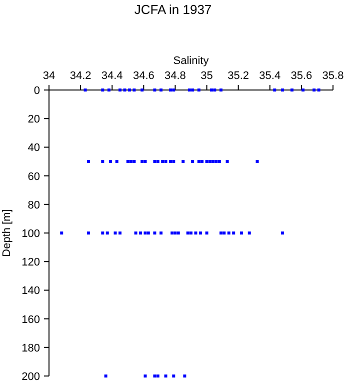  What do you see at coordinates (270, 76) in the screenshot?
I see `x-tick-label: 35.4` at bounding box center [270, 76].